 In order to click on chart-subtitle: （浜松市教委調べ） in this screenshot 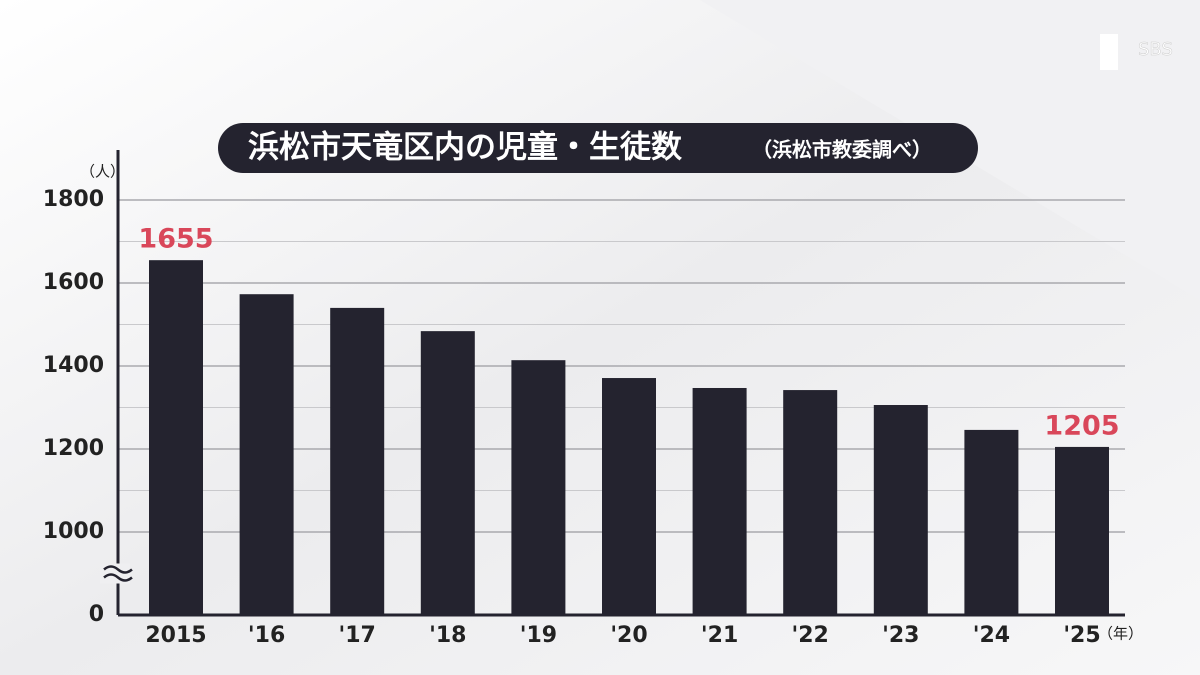, I will do `click(842, 150)`.